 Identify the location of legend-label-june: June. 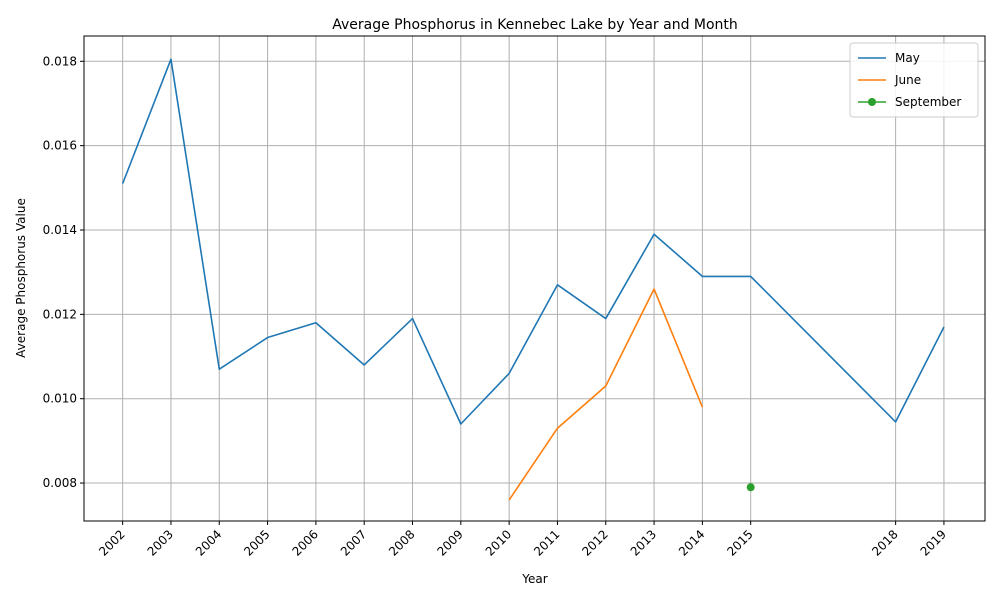
(907, 80).